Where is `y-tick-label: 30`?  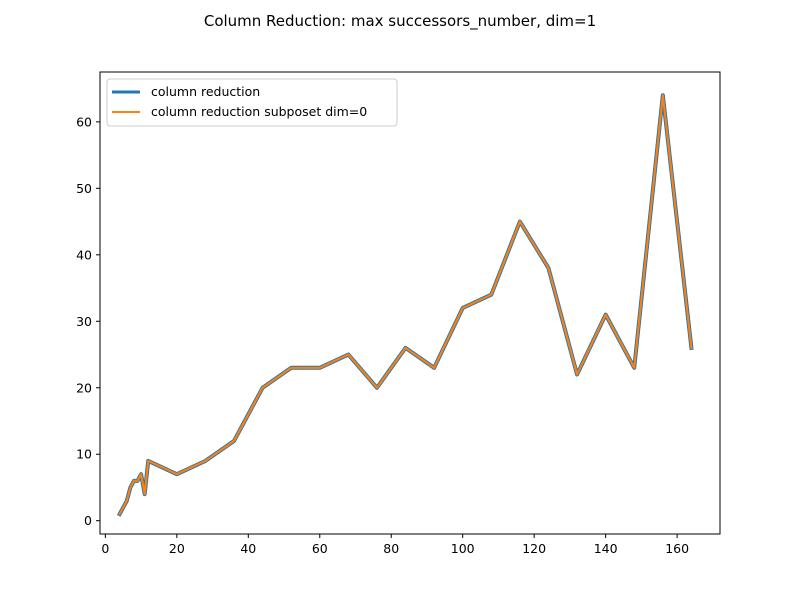 y-tick-label: 30 is located at coordinates (84, 321).